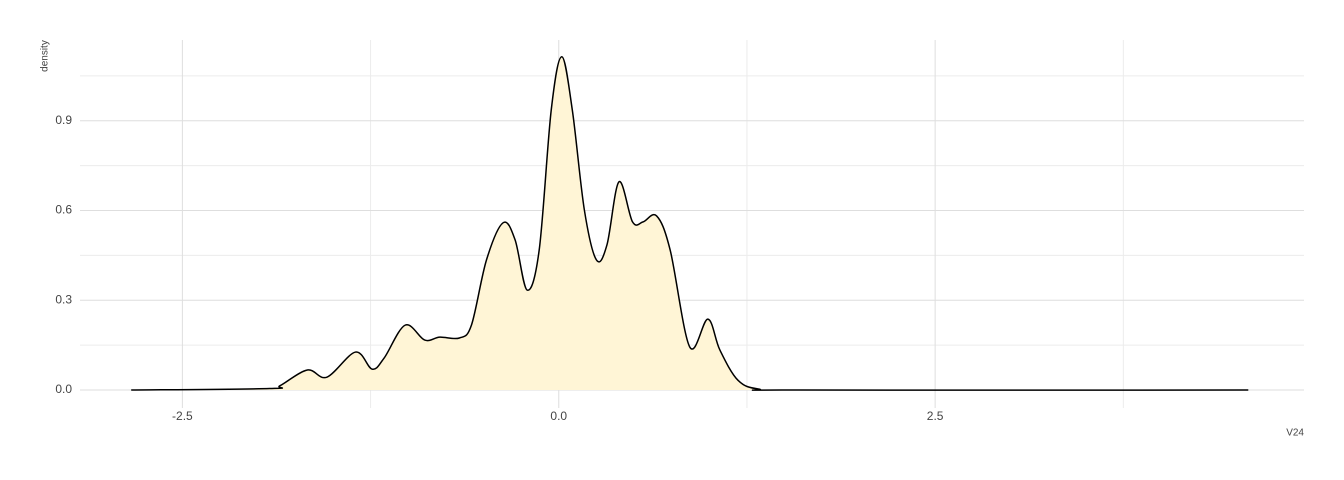 The image size is (1344, 480). I want to click on y-tick-label: 0.0, so click(63, 389).